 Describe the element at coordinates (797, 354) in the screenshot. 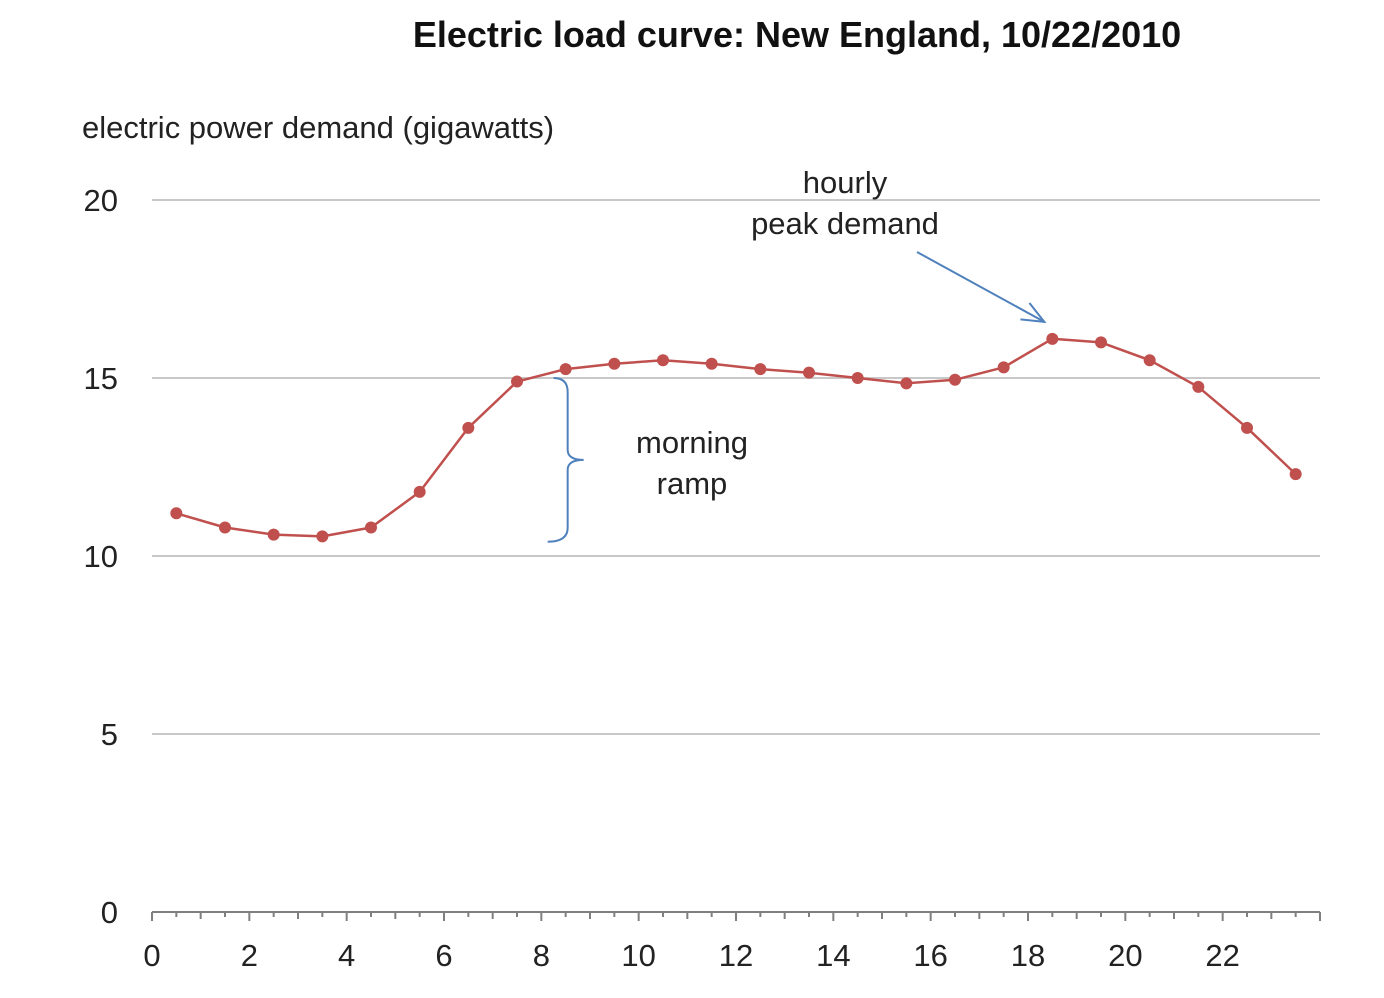

I see `annotations: hourly peak demand morning ramp` at that location.